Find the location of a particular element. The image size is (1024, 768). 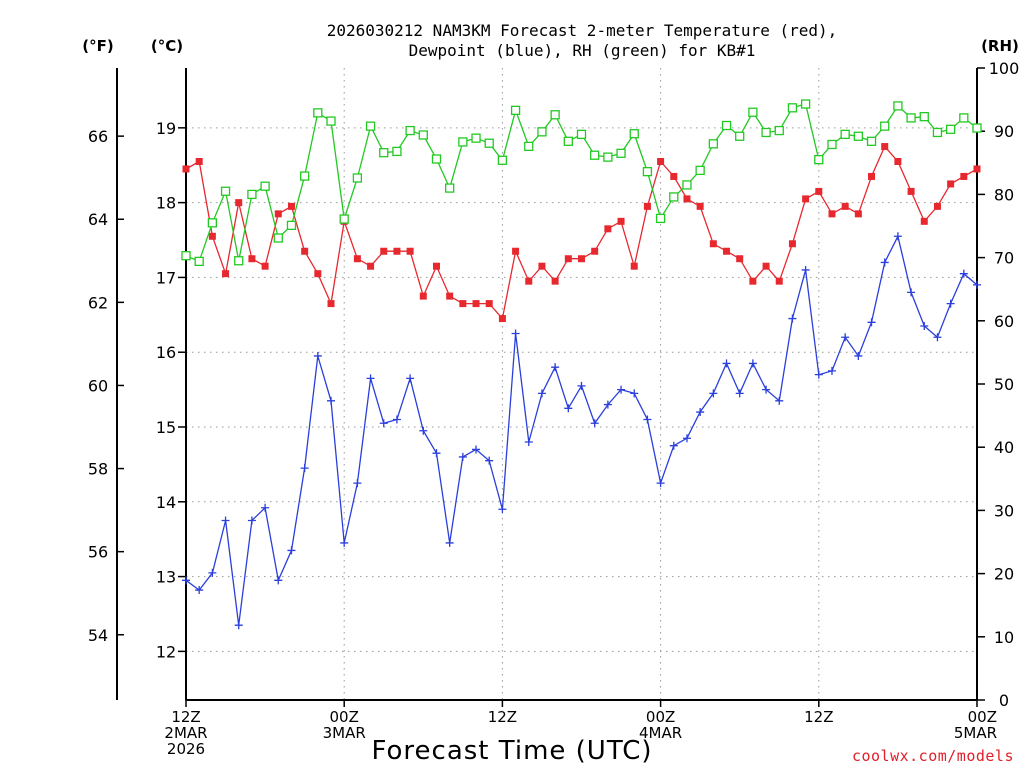

celsius-axis-unit: (°C) is located at coordinates (167, 46).